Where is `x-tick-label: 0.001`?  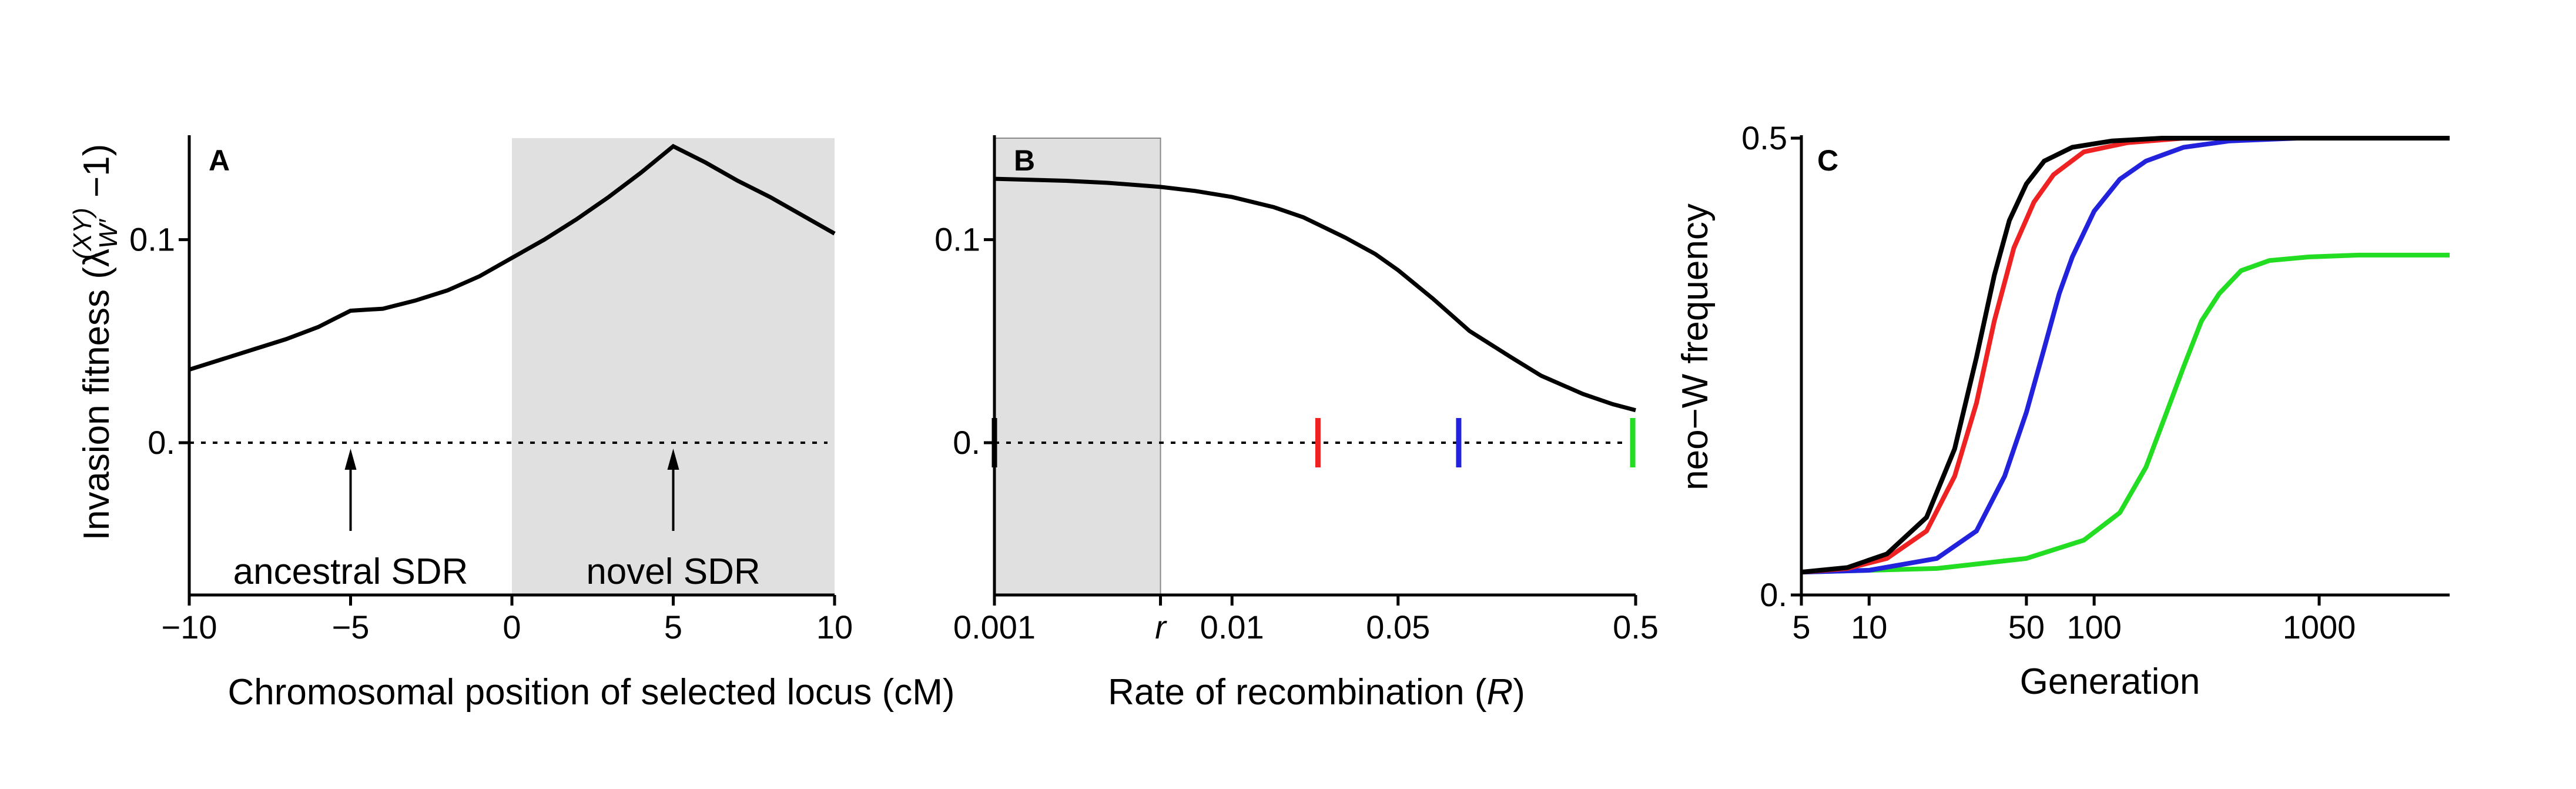 x-tick-label: 0.001 is located at coordinates (994, 627).